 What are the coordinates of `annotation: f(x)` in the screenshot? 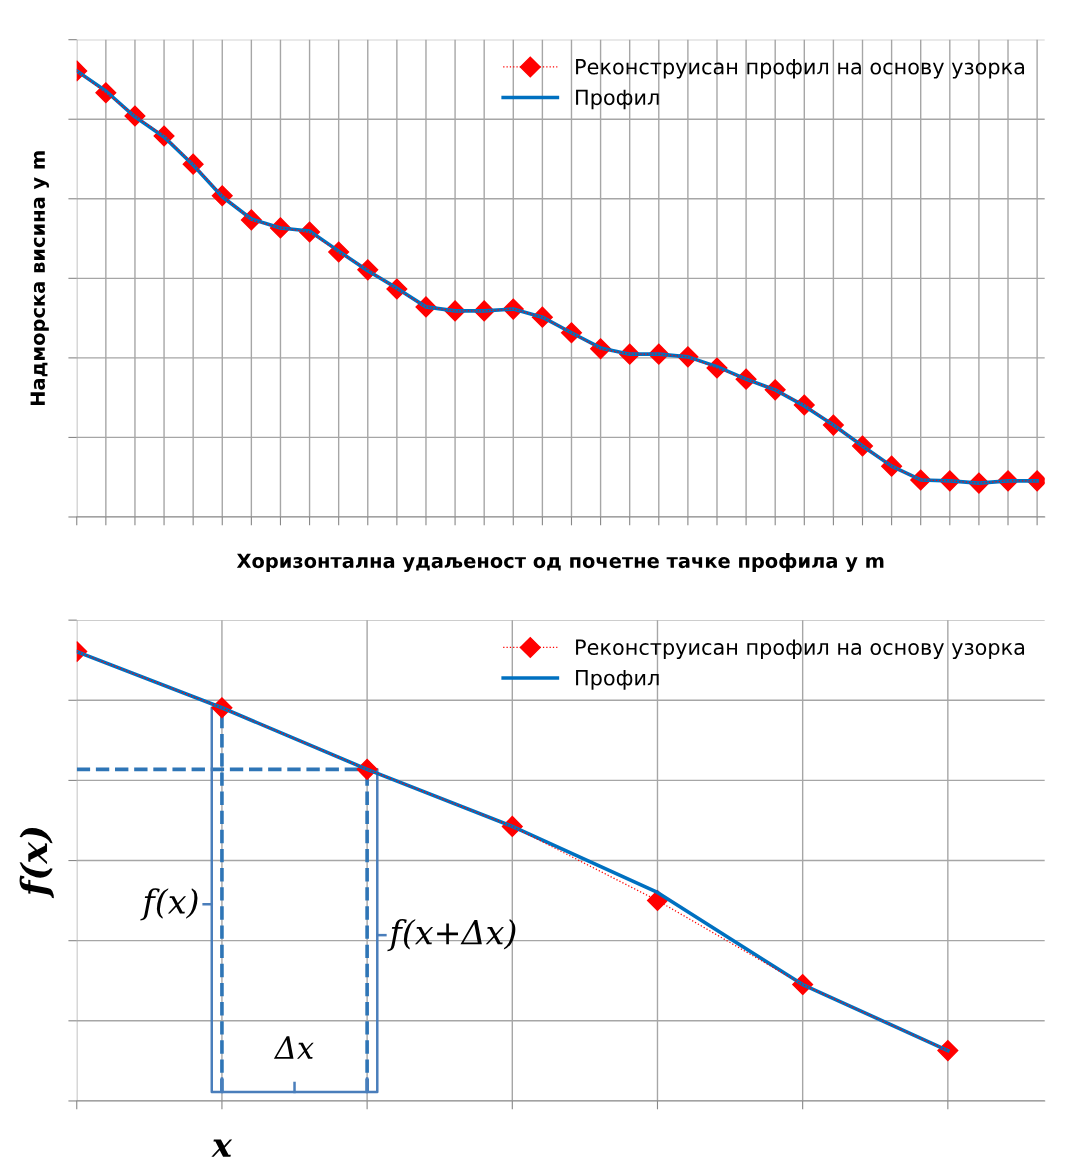 It's located at (169, 904).